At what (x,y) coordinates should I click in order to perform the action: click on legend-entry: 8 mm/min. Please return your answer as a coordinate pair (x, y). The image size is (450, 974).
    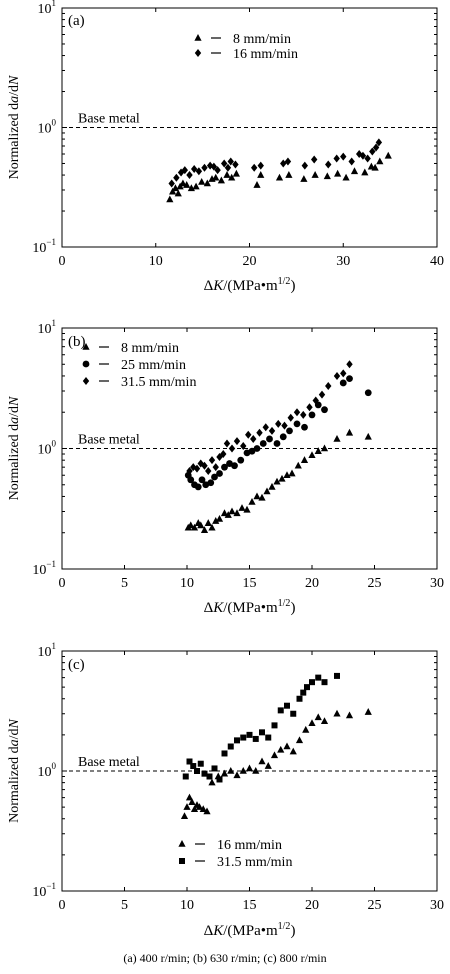
    Looking at the image, I should click on (130, 348).